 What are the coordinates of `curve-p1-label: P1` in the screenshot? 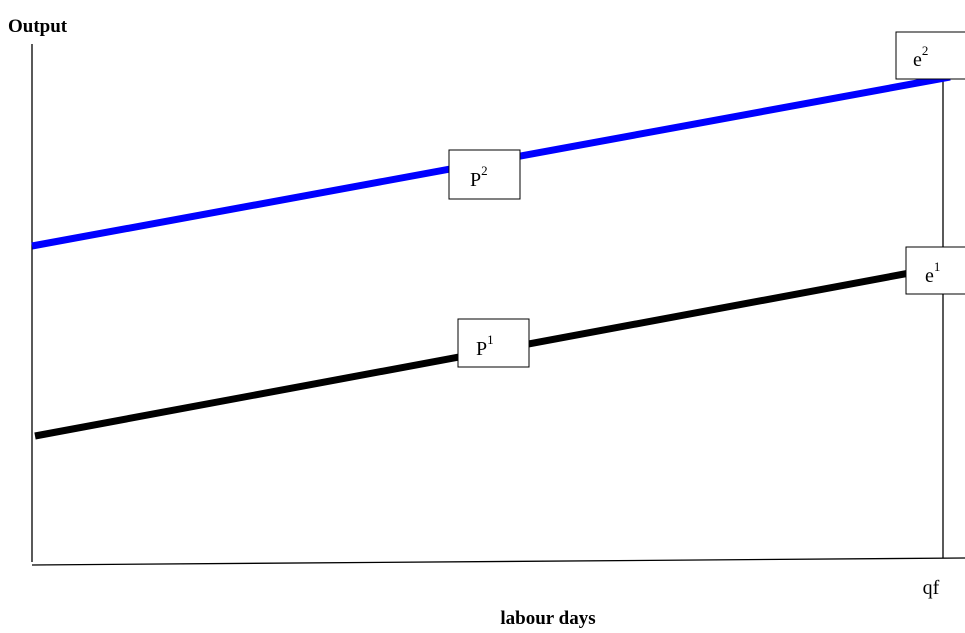 It's located at (493, 343).